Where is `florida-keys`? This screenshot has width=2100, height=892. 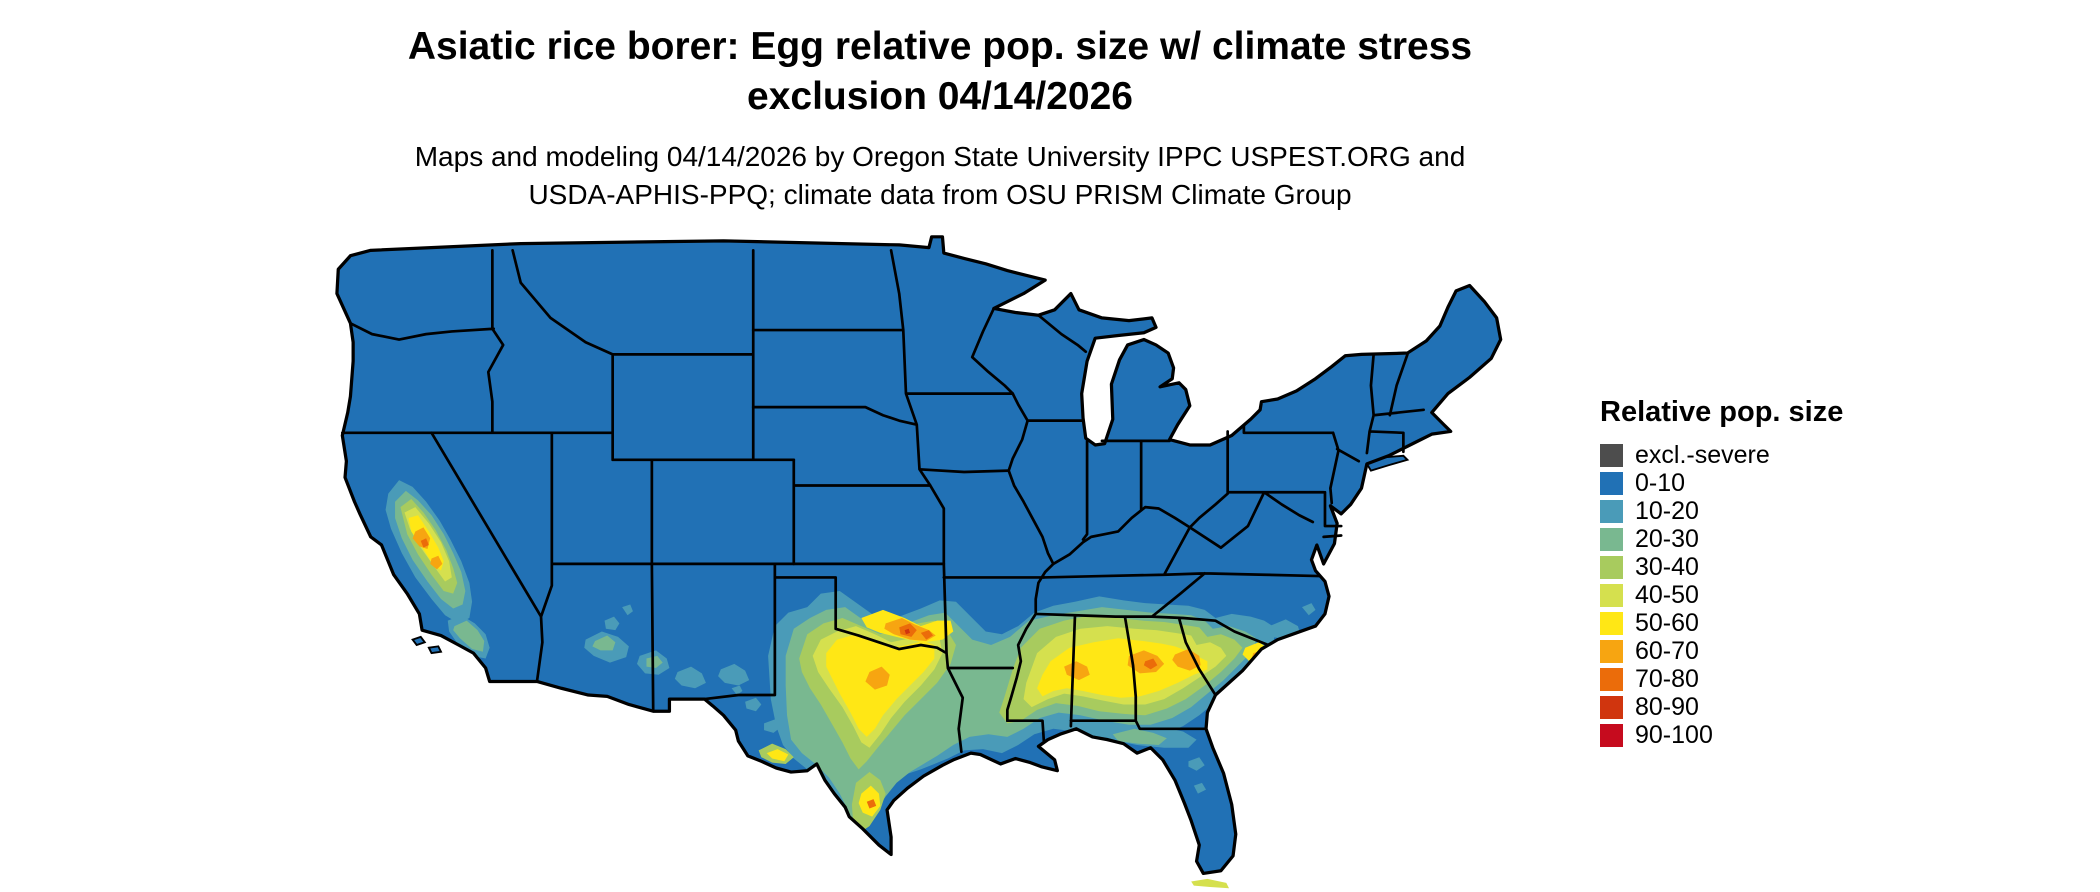
florida-keys is located at coordinates (1210, 883).